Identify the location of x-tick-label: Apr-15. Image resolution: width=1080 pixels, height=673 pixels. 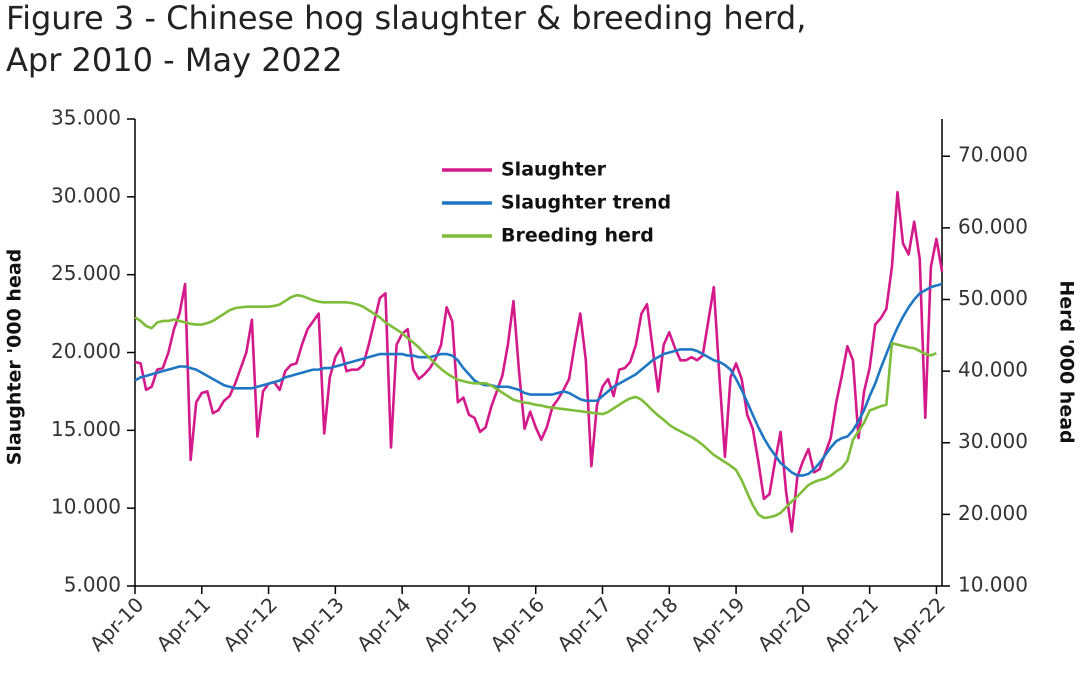
(451, 624).